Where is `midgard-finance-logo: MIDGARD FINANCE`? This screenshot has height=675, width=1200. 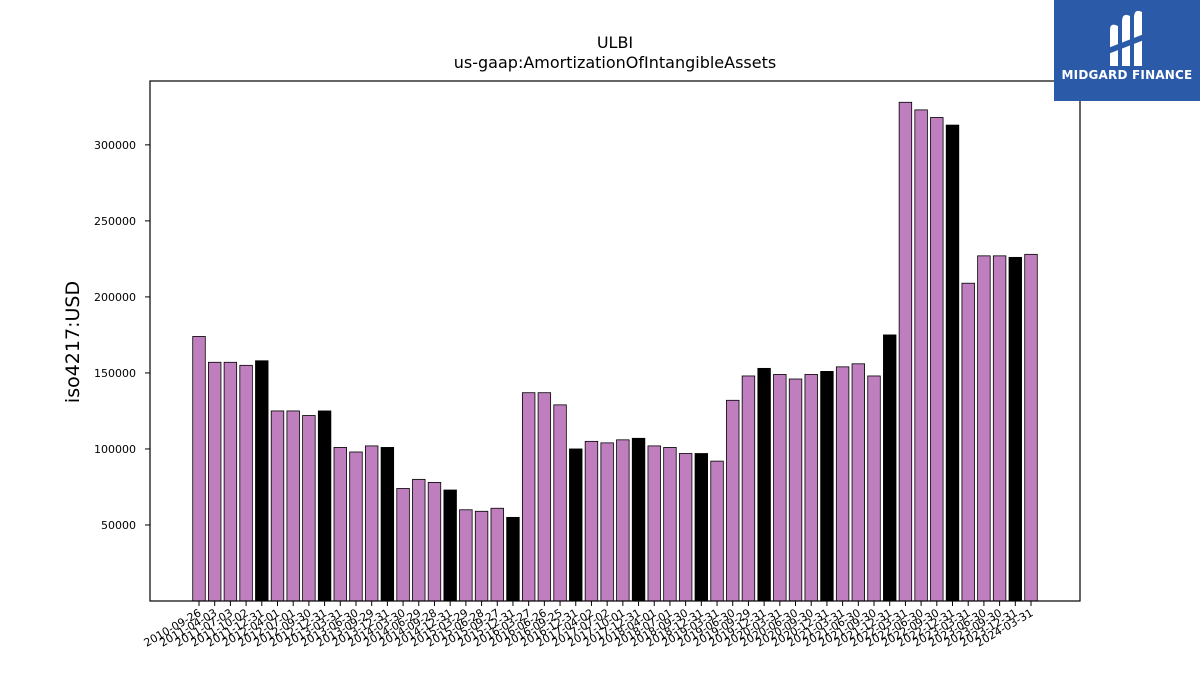 midgard-finance-logo: MIDGARD FINANCE is located at coordinates (1127, 50).